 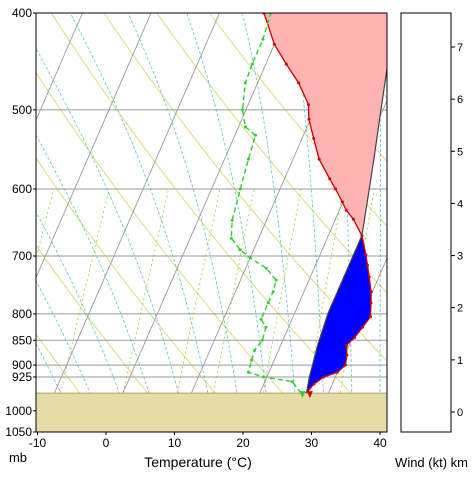 What do you see at coordinates (18, 457) in the screenshot?
I see `y-axis-unit-label: mb` at bounding box center [18, 457].